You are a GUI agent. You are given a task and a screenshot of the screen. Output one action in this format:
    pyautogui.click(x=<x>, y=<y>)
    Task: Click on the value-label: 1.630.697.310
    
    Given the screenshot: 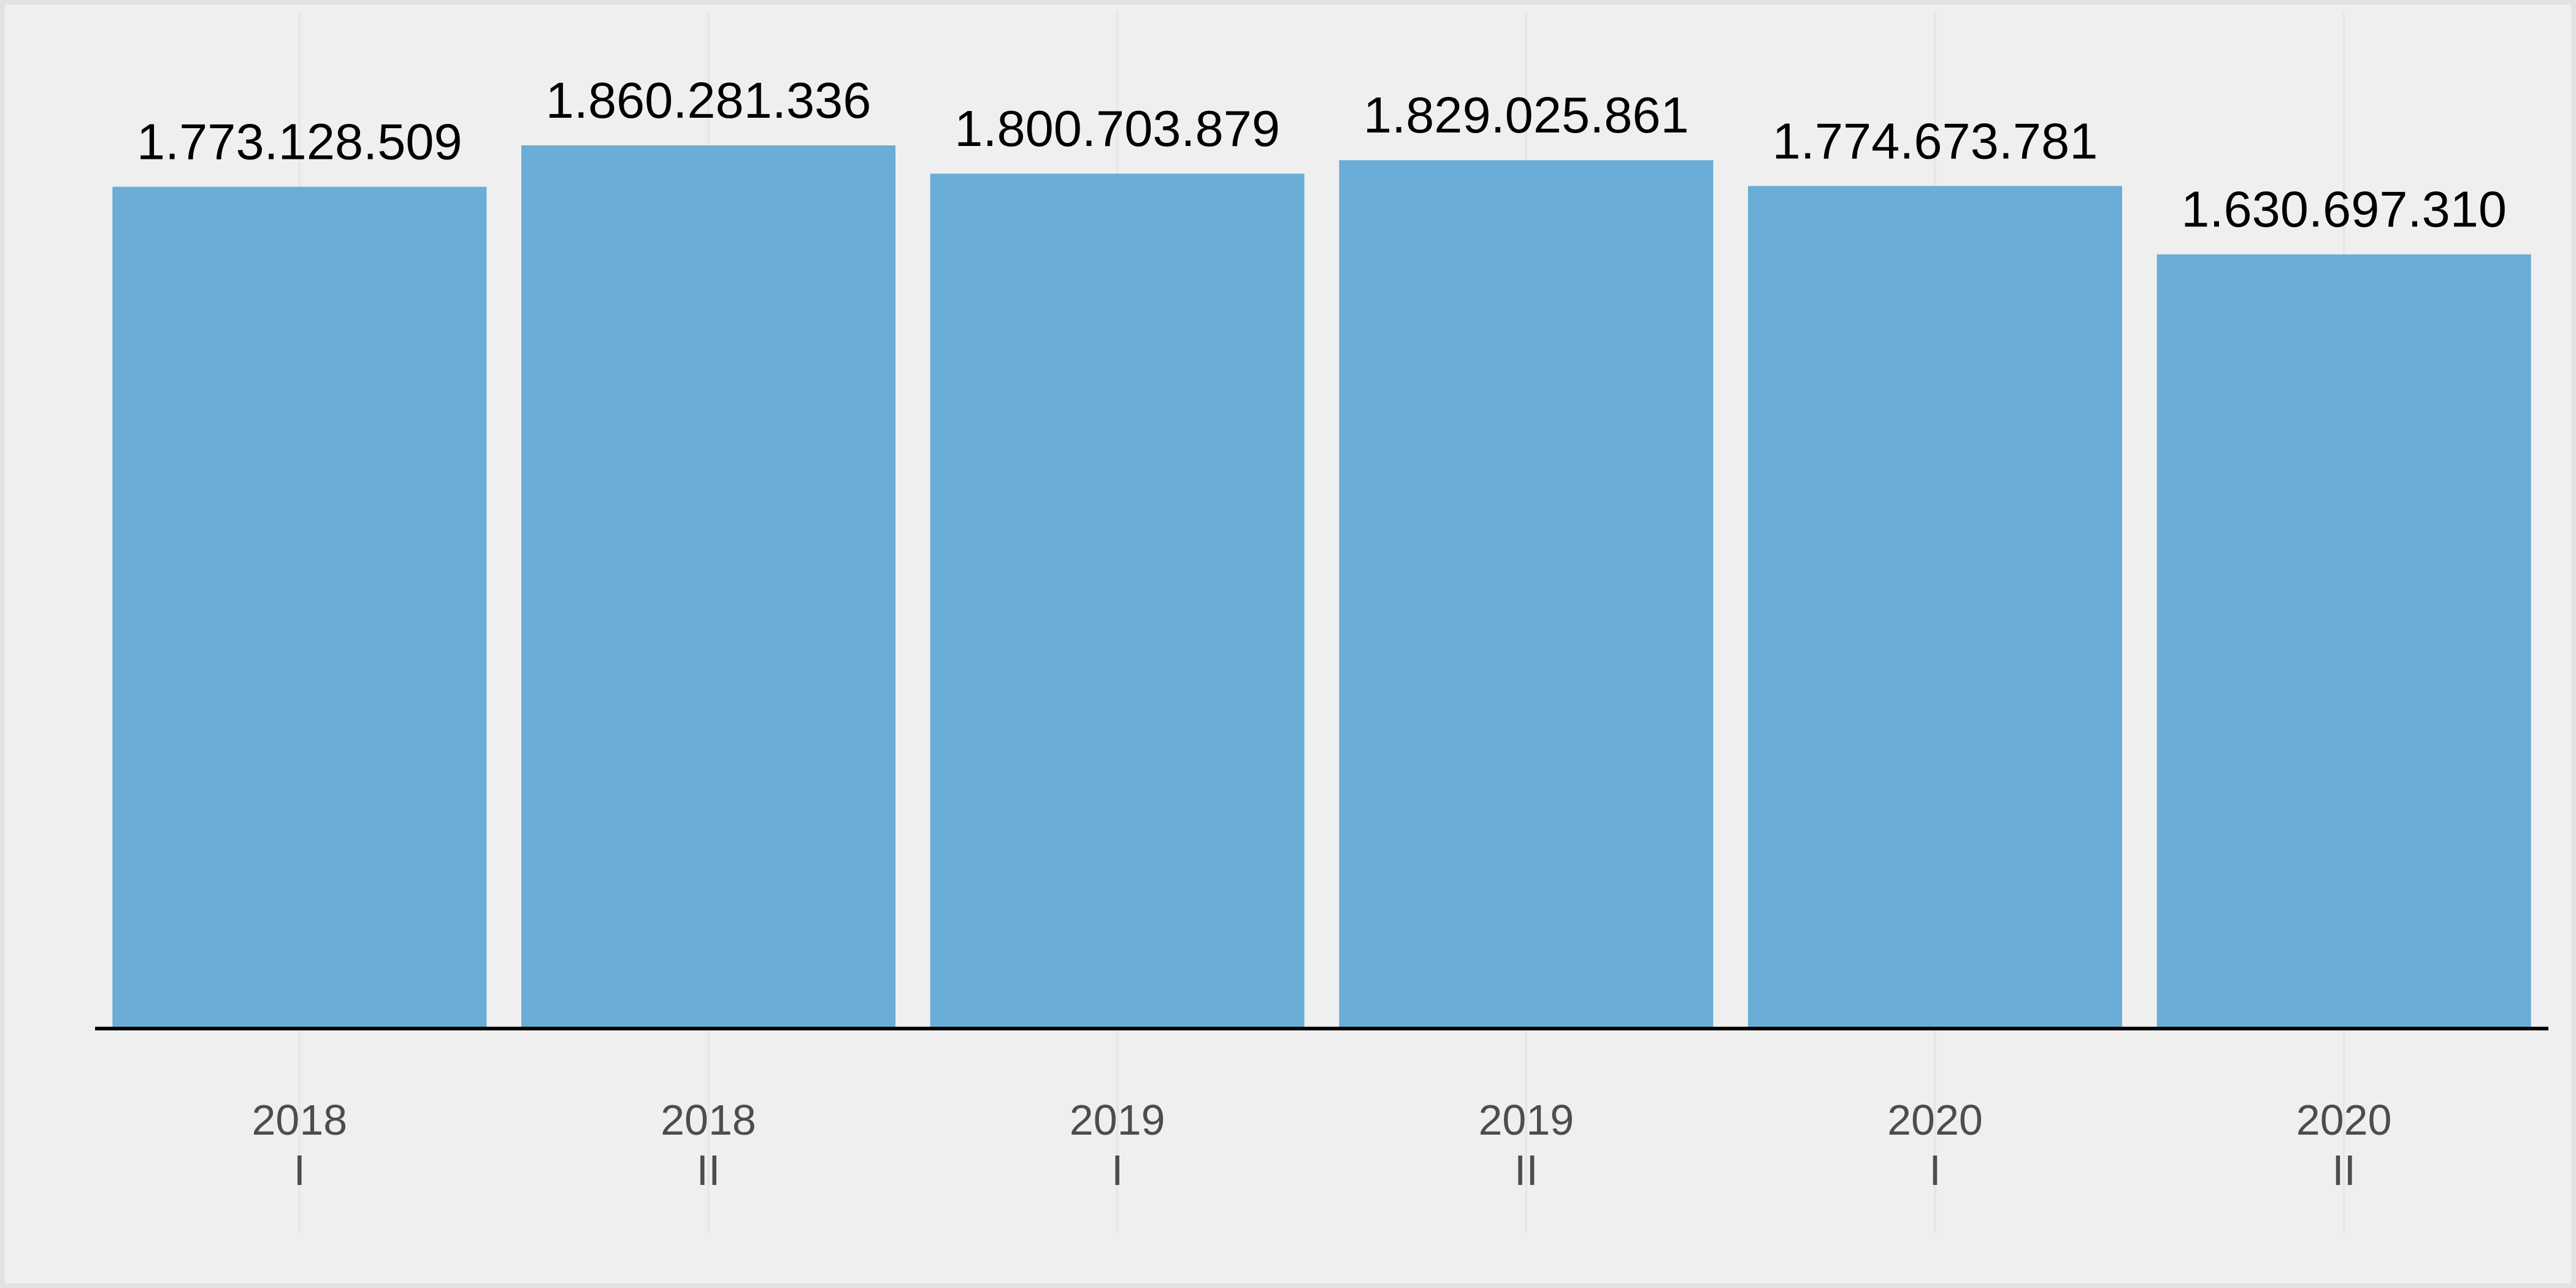 What is the action you would take?
    pyautogui.click(x=2344, y=209)
    